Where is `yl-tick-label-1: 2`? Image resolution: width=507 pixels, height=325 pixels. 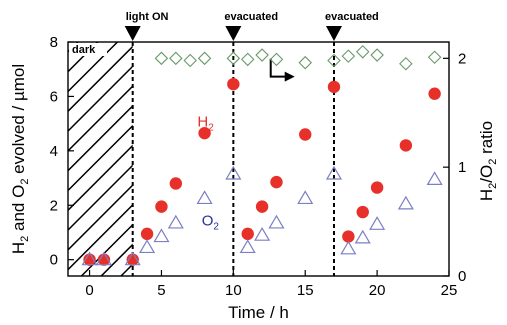 yl-tick-label-1: 2 is located at coordinates (54, 205).